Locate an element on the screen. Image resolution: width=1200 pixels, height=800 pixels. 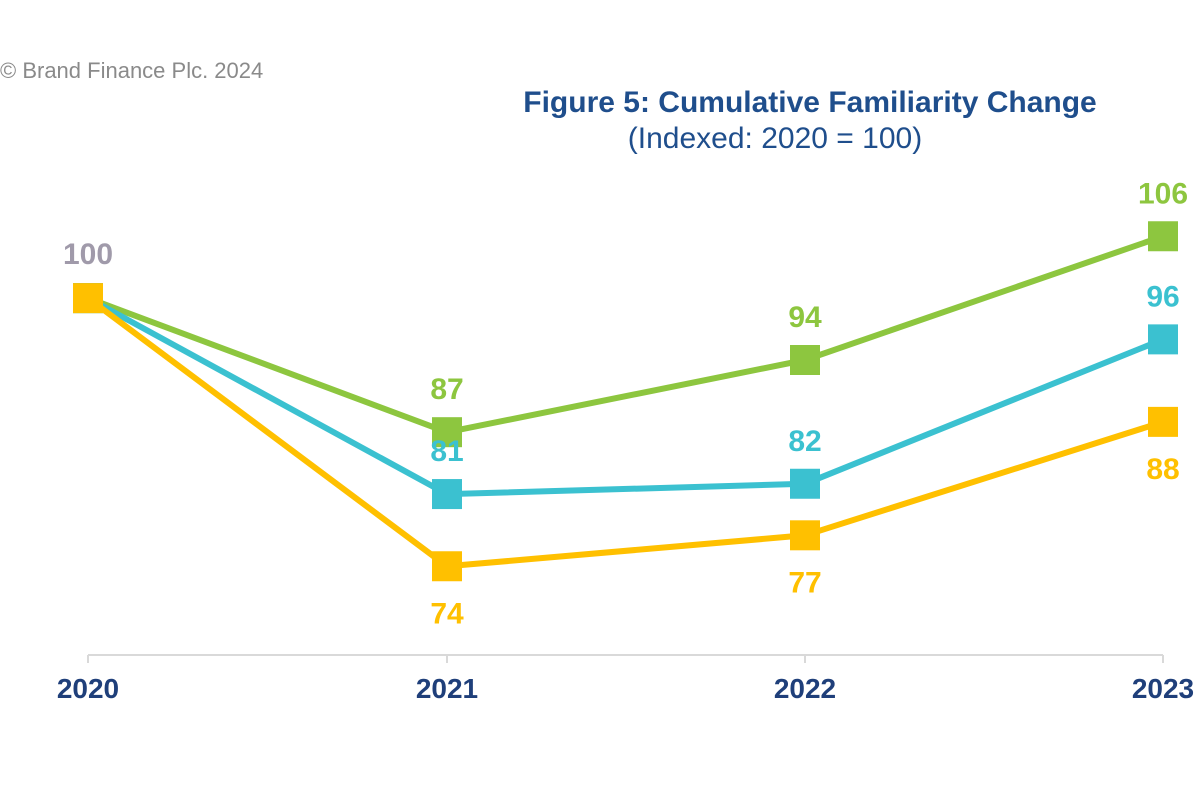
chart-subtitle: (Indexed: 2020 = 100) is located at coordinates (775, 138).